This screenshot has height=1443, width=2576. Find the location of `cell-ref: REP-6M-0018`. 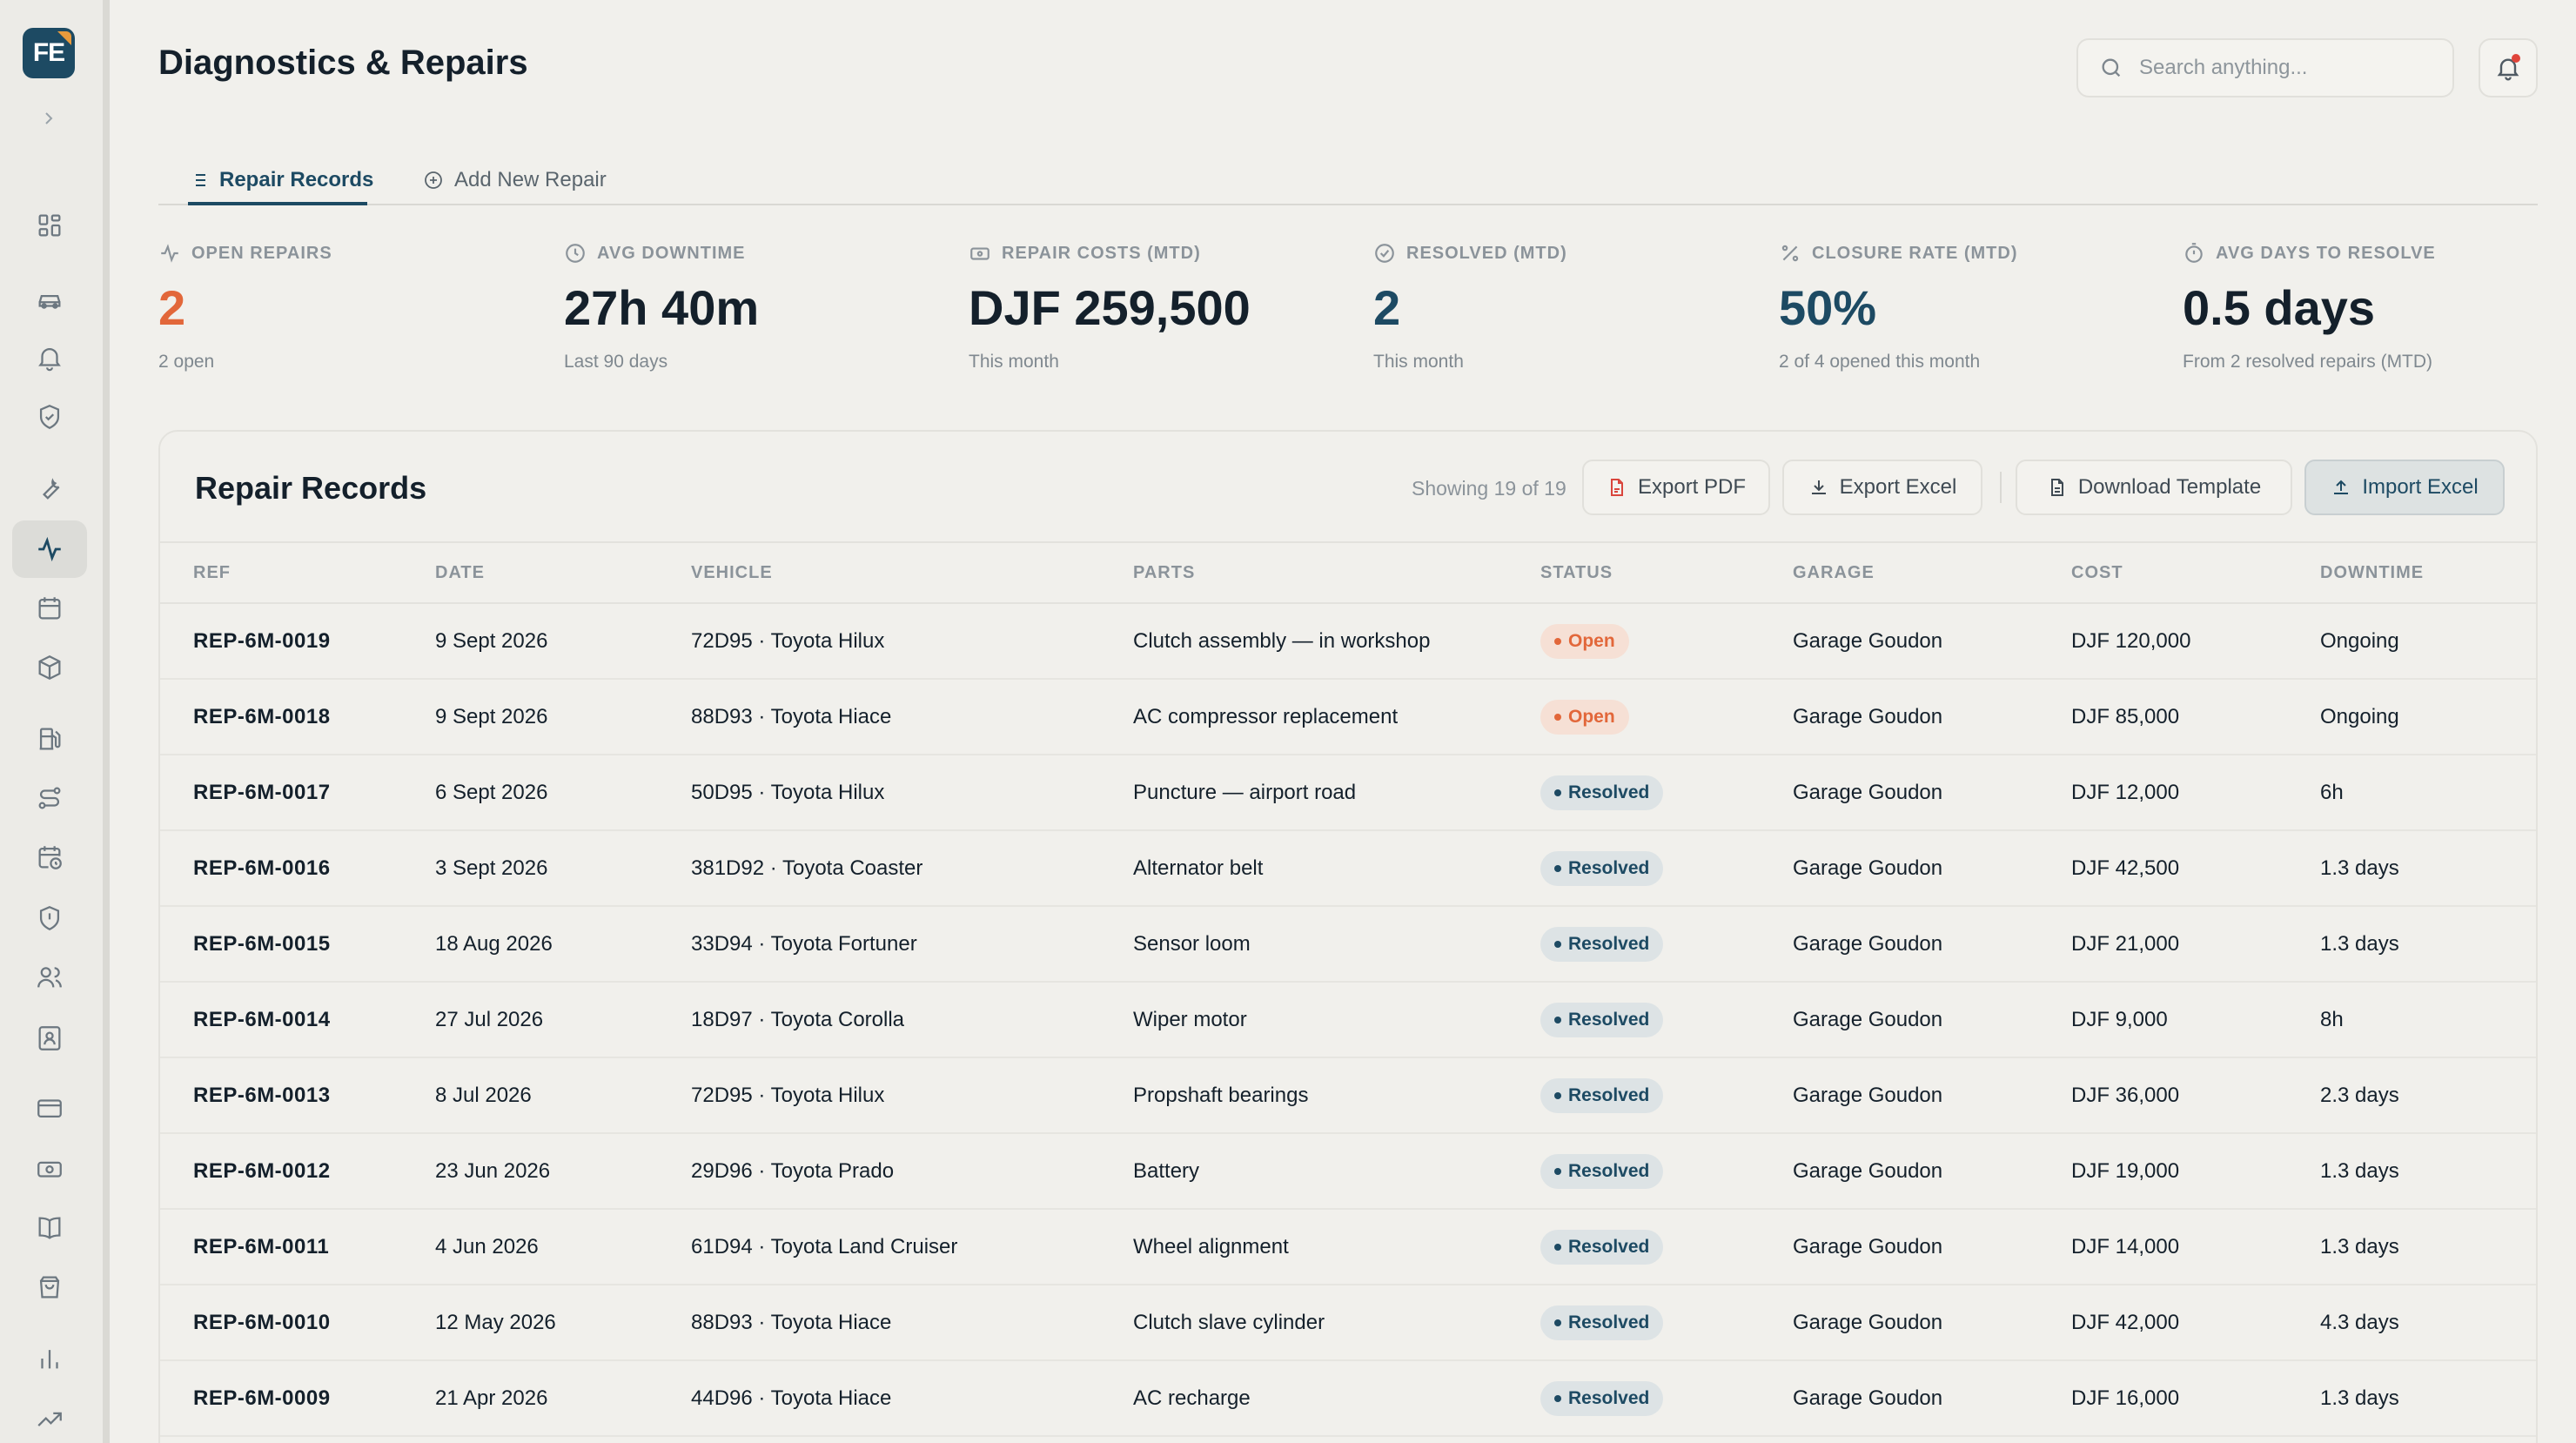

cell-ref: REP-6M-0018 is located at coordinates (298, 717).